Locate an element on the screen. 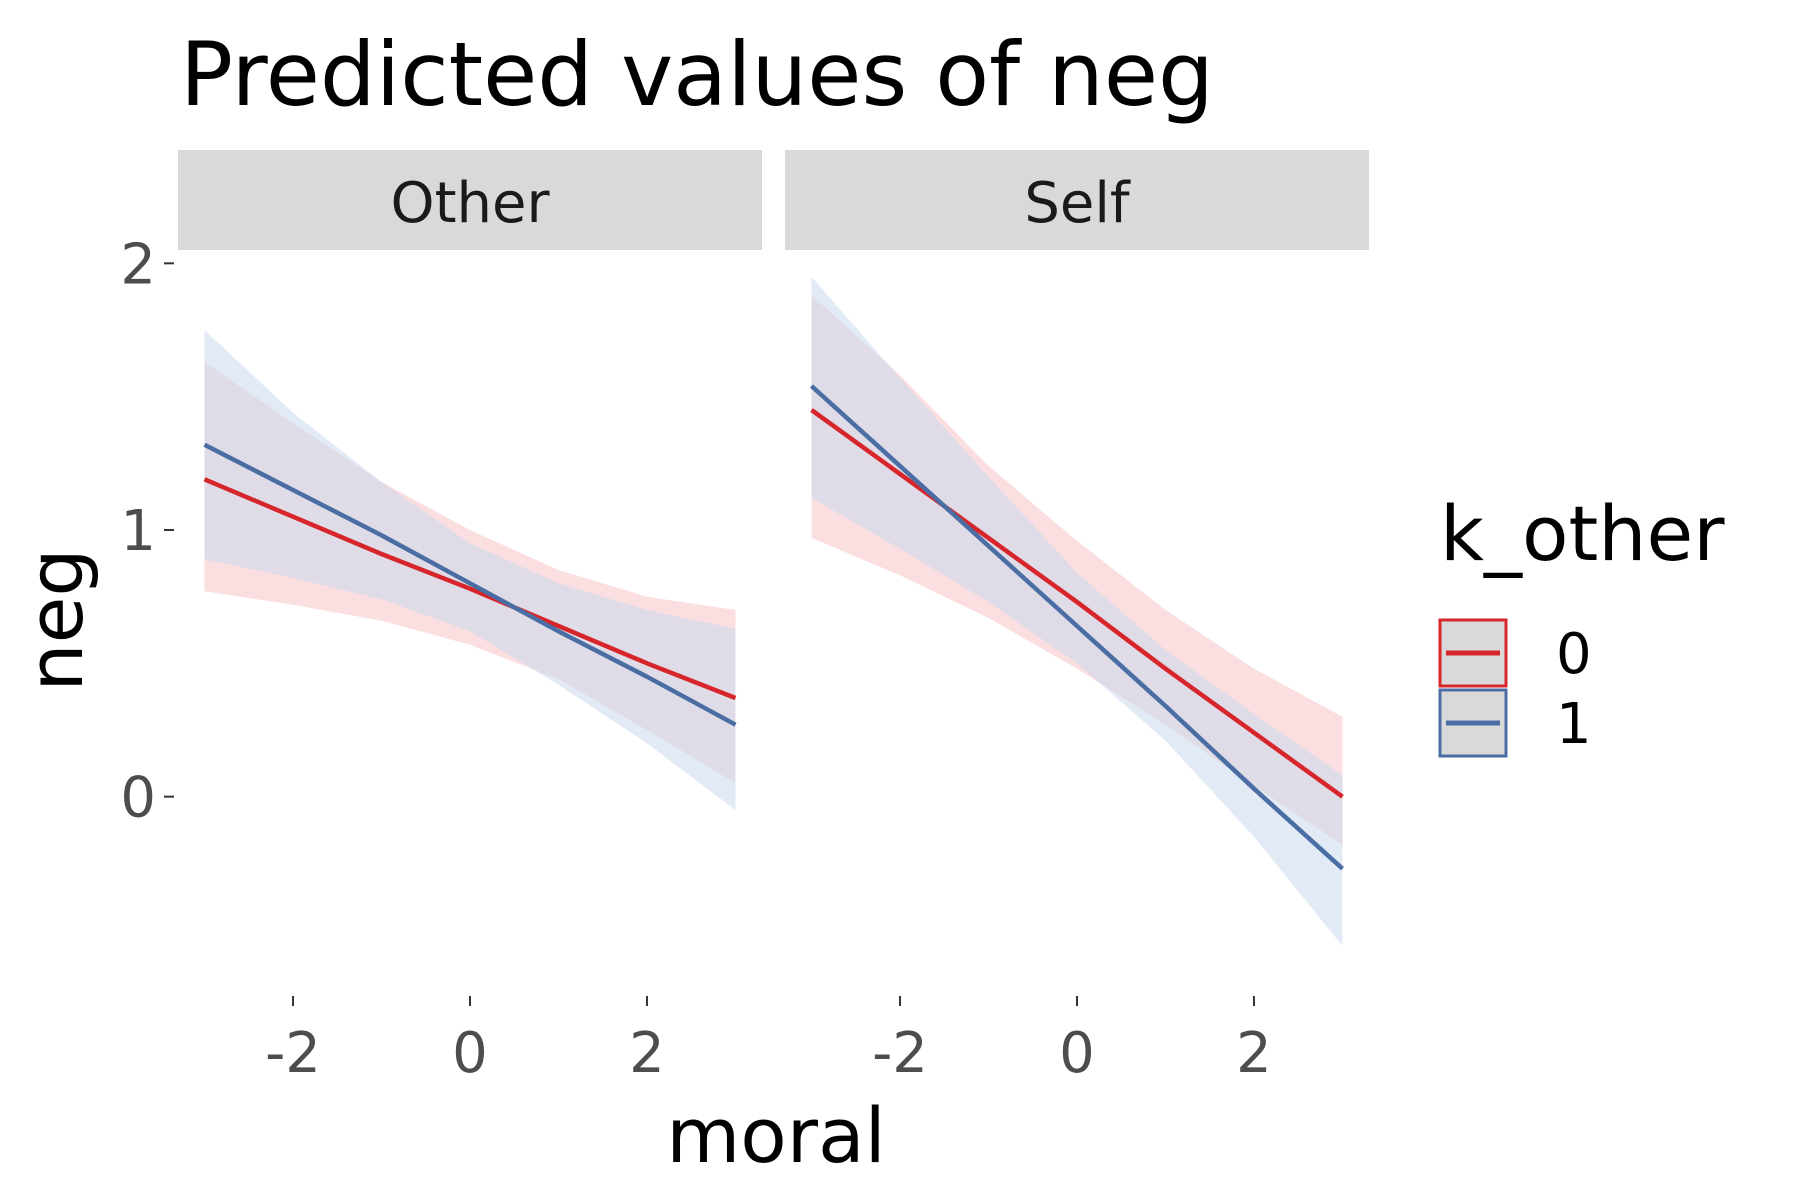  x-axis-title: moral is located at coordinates (775, 1135).